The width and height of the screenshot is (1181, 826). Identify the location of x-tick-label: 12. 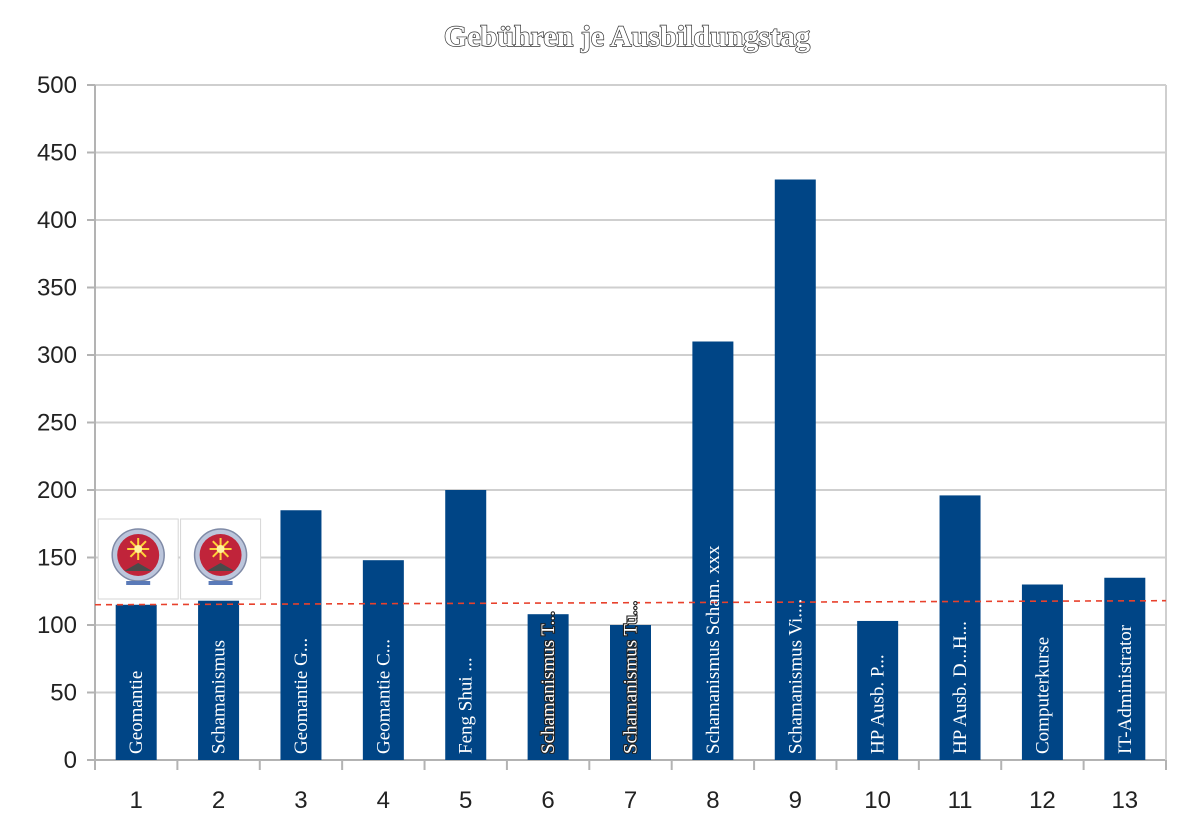
(1042, 800).